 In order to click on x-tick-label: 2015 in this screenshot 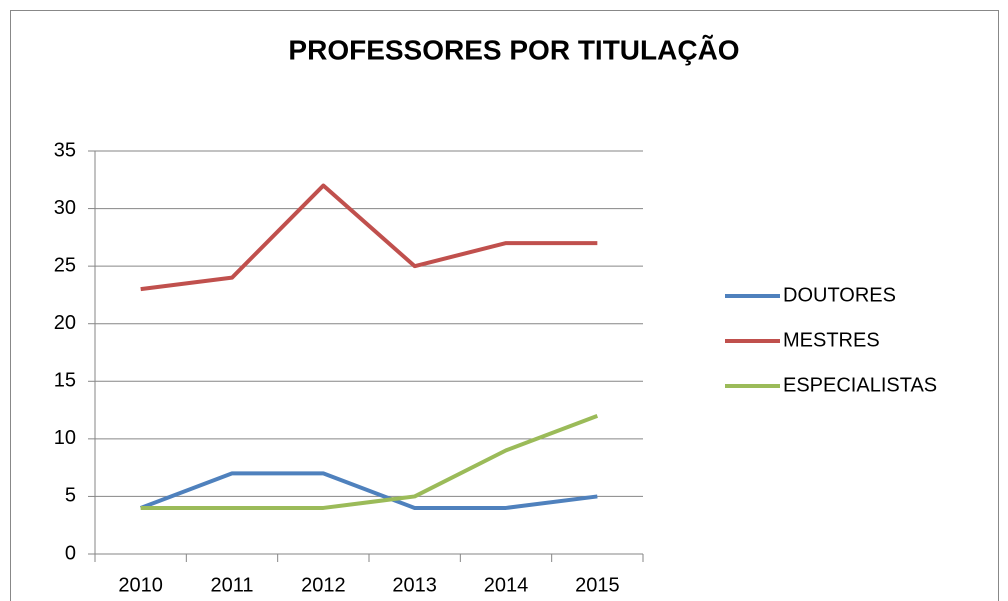, I will do `click(597, 585)`.